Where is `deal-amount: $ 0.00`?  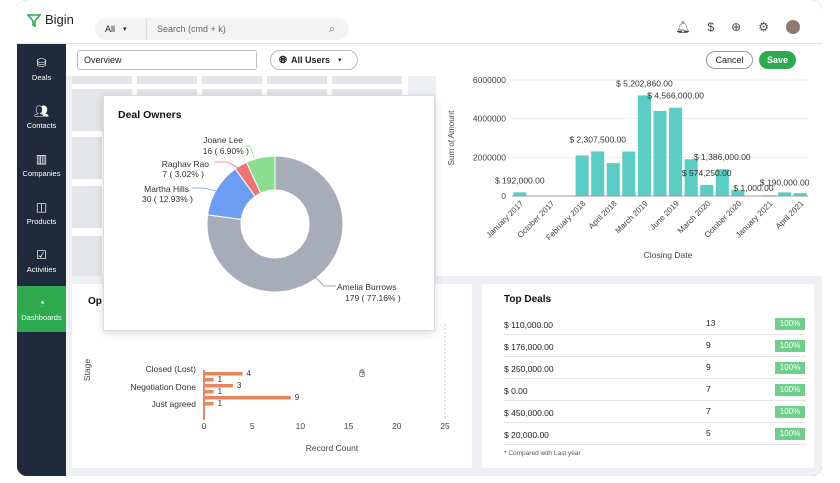 deal-amount: $ 0.00 is located at coordinates (516, 391).